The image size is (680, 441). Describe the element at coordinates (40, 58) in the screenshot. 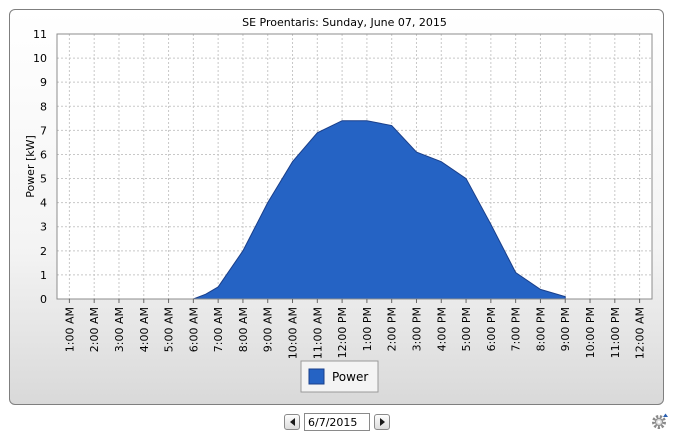

I see `y-tick-label: 10` at that location.